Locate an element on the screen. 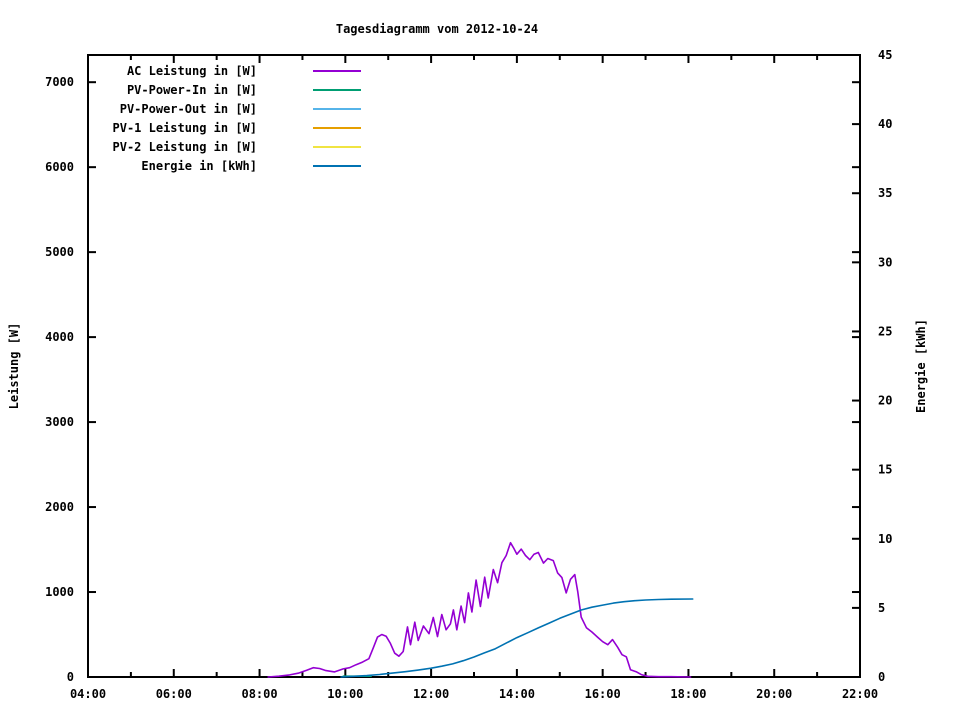 This screenshot has height=720, width=960. legend-label-4: PV-2 Leistung in [W] is located at coordinates (185, 147).